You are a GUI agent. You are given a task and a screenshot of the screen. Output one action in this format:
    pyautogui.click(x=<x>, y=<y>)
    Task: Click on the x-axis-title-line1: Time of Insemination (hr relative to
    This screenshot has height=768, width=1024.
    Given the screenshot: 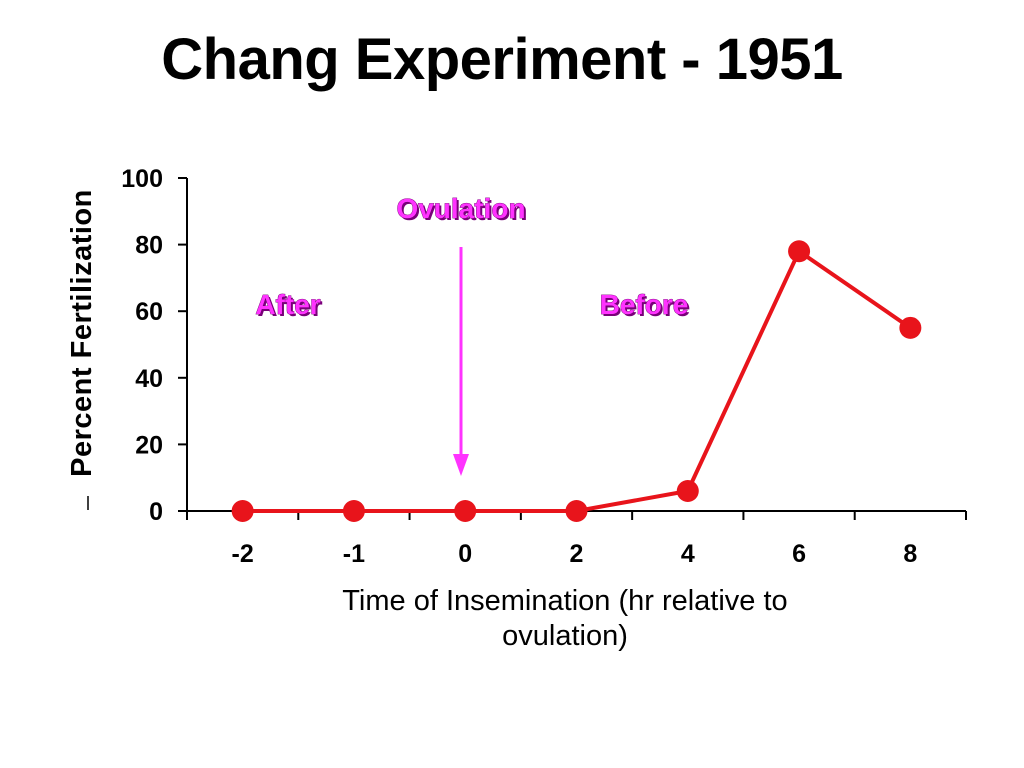 What is the action you would take?
    pyautogui.click(x=564, y=601)
    